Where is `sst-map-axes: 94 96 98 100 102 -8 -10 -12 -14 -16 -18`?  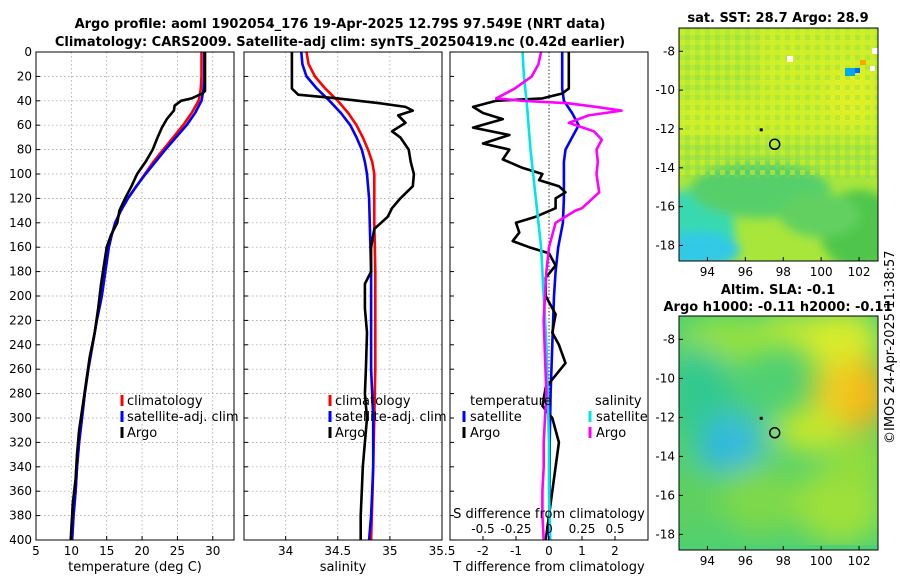 sst-map-axes: 94 96 98 100 102 -8 -10 -12 -14 -16 -18 is located at coordinates (762, 161).